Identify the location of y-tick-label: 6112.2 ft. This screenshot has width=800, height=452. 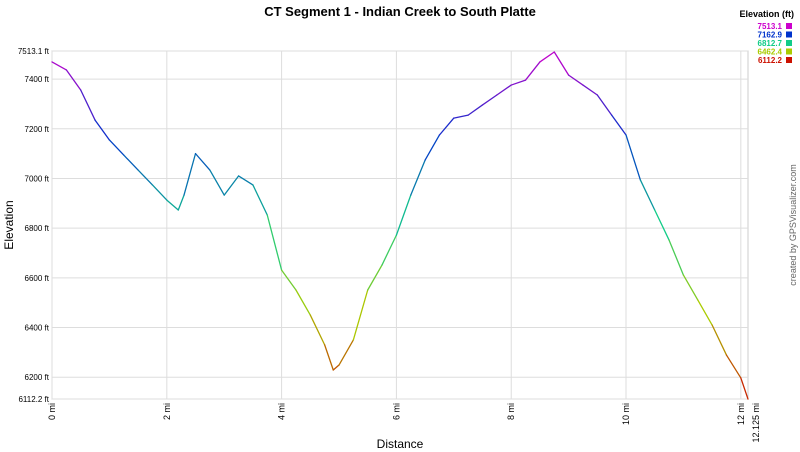
(33, 399).